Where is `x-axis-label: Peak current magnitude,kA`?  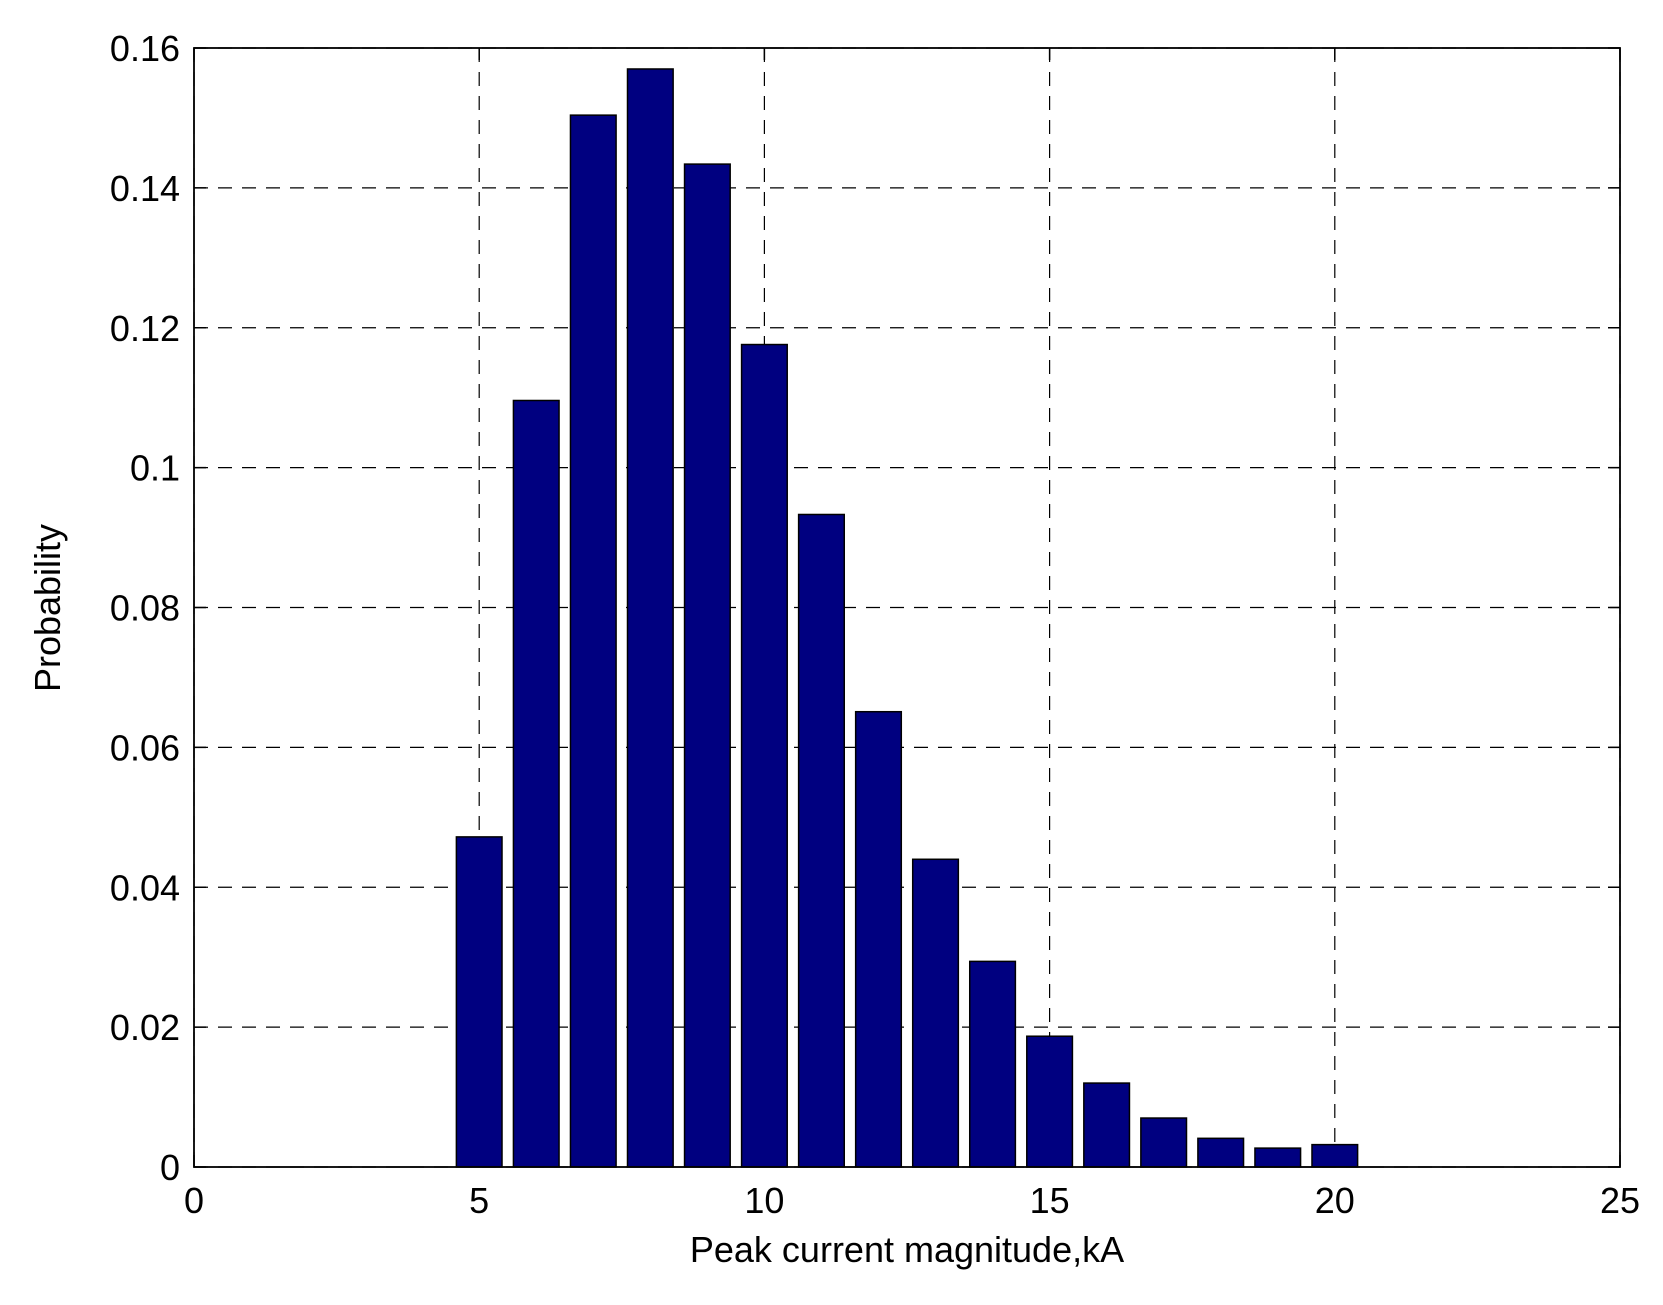
x-axis-label: Peak current magnitude,kA is located at coordinates (907, 1249).